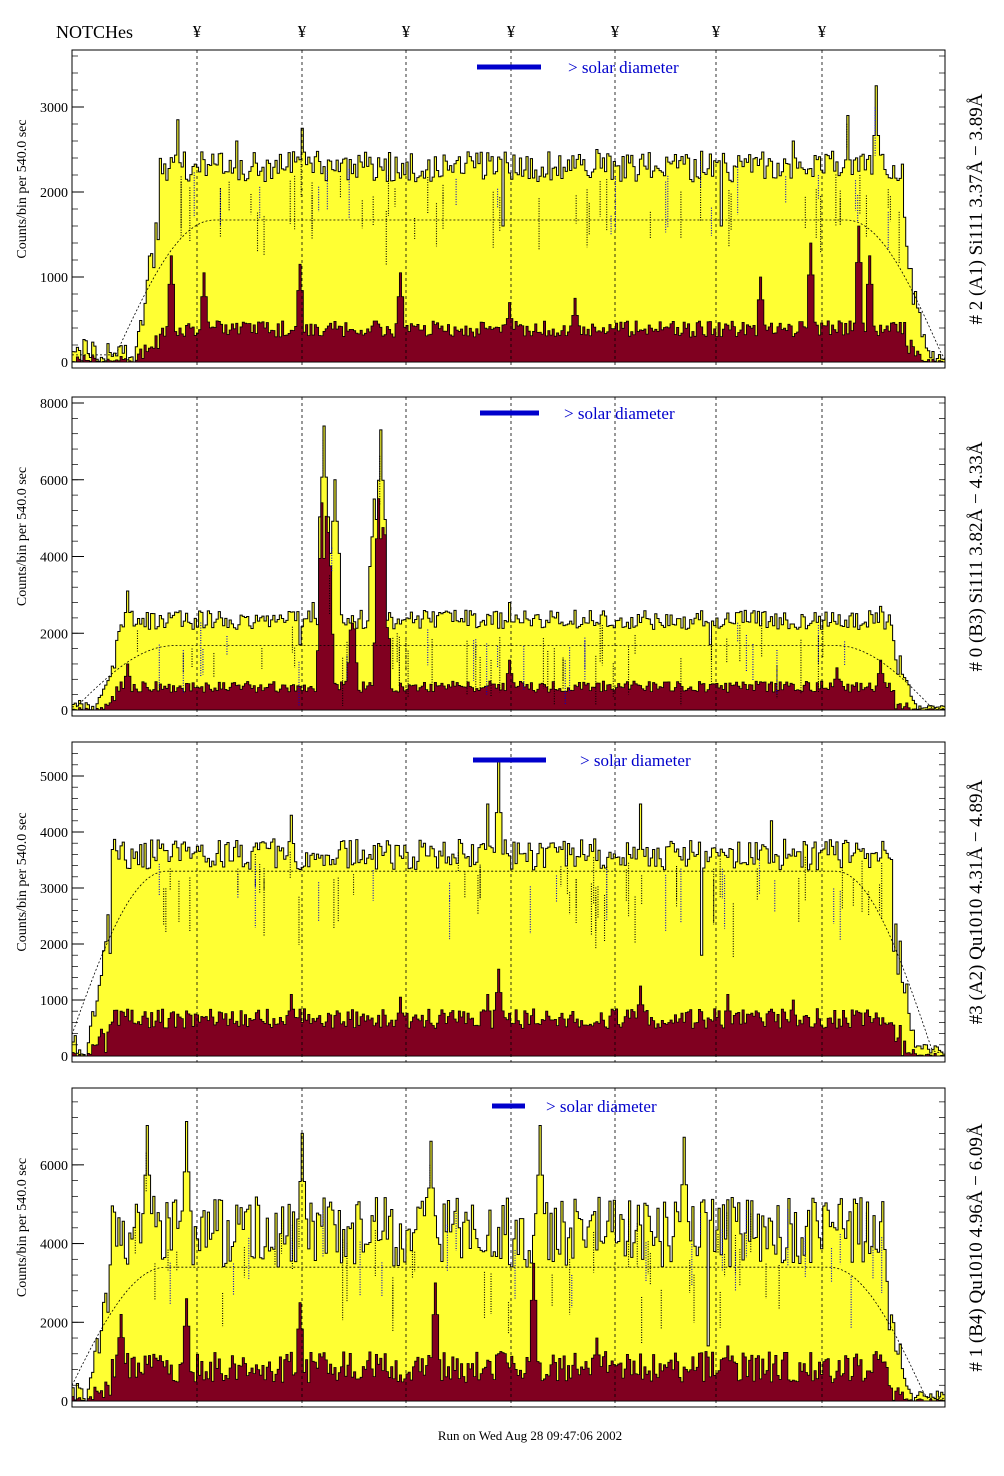 The height and width of the screenshot is (1476, 1004). What do you see at coordinates (94, 32) in the screenshot?
I see `notches-label: NOTCHes` at bounding box center [94, 32].